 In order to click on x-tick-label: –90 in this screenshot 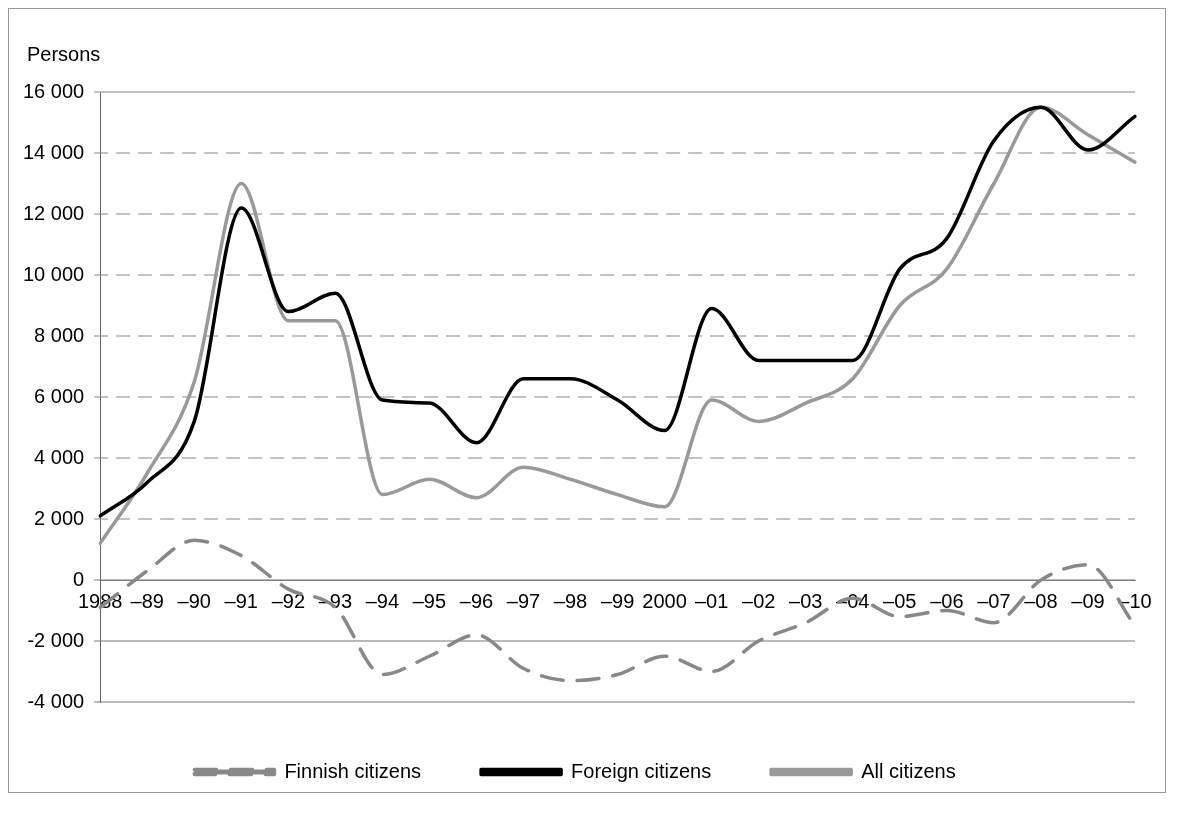, I will do `click(194, 600)`.